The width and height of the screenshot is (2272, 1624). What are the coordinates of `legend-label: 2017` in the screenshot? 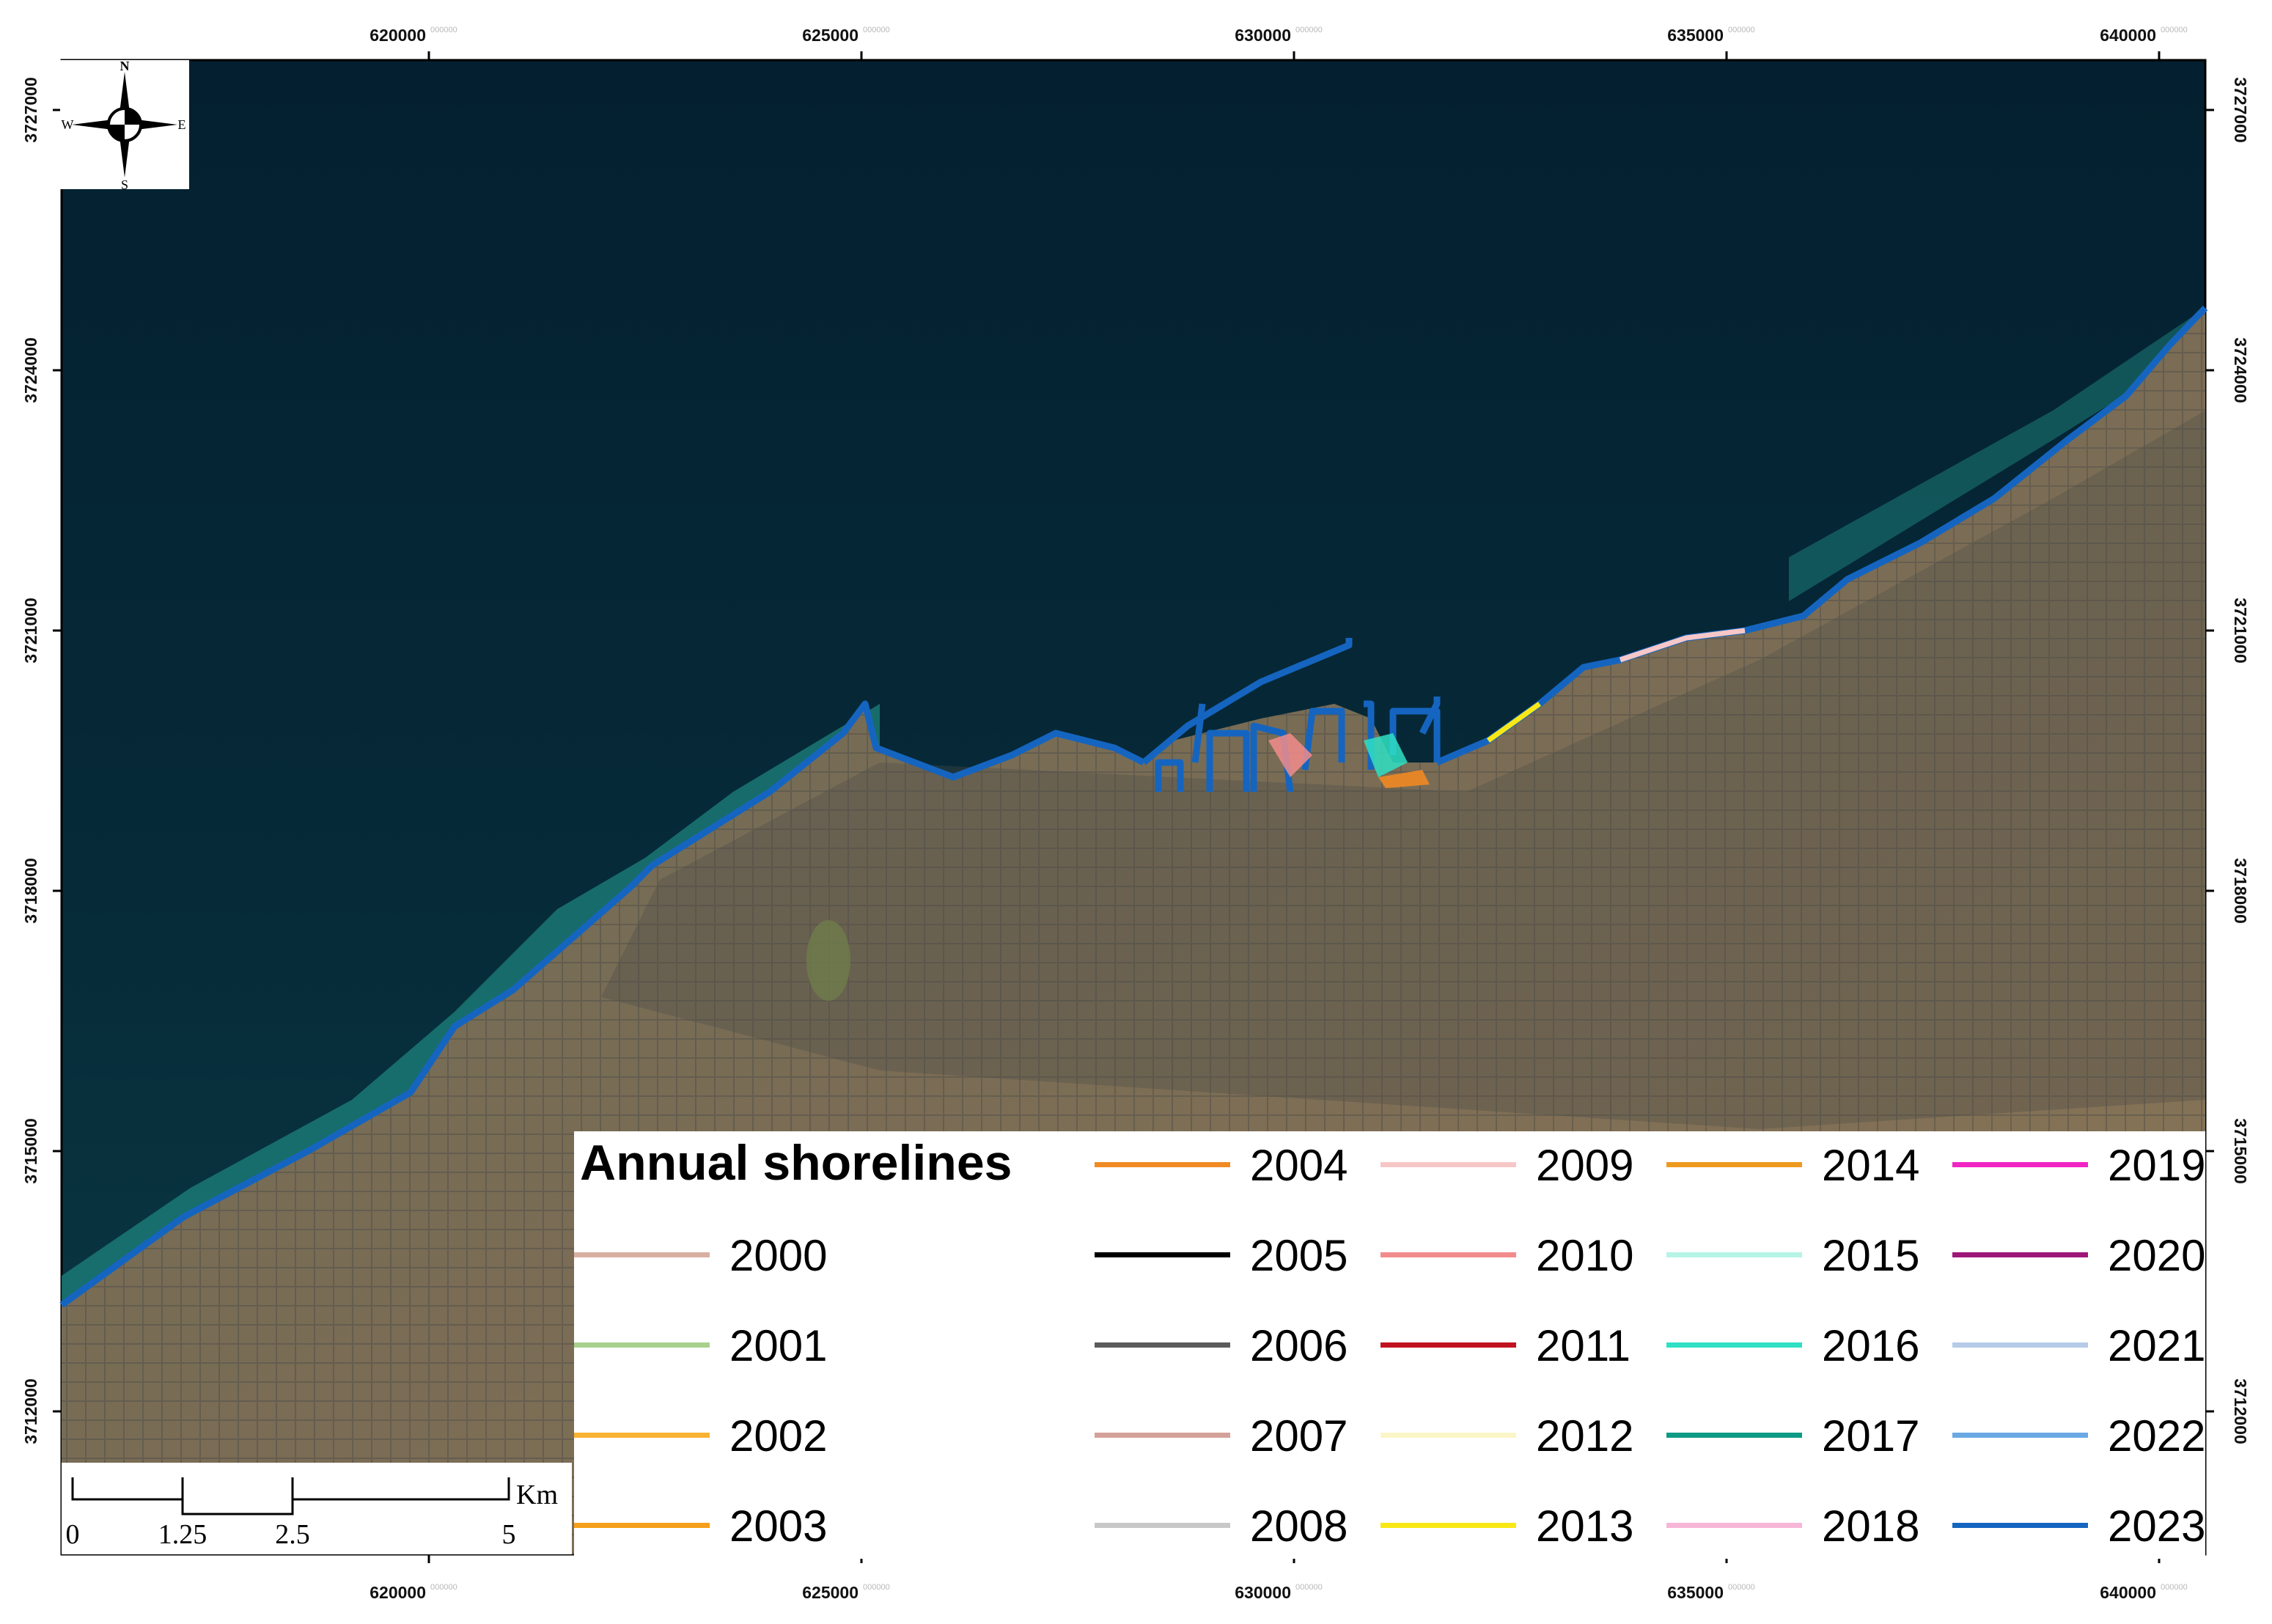 It's located at (1871, 1436).